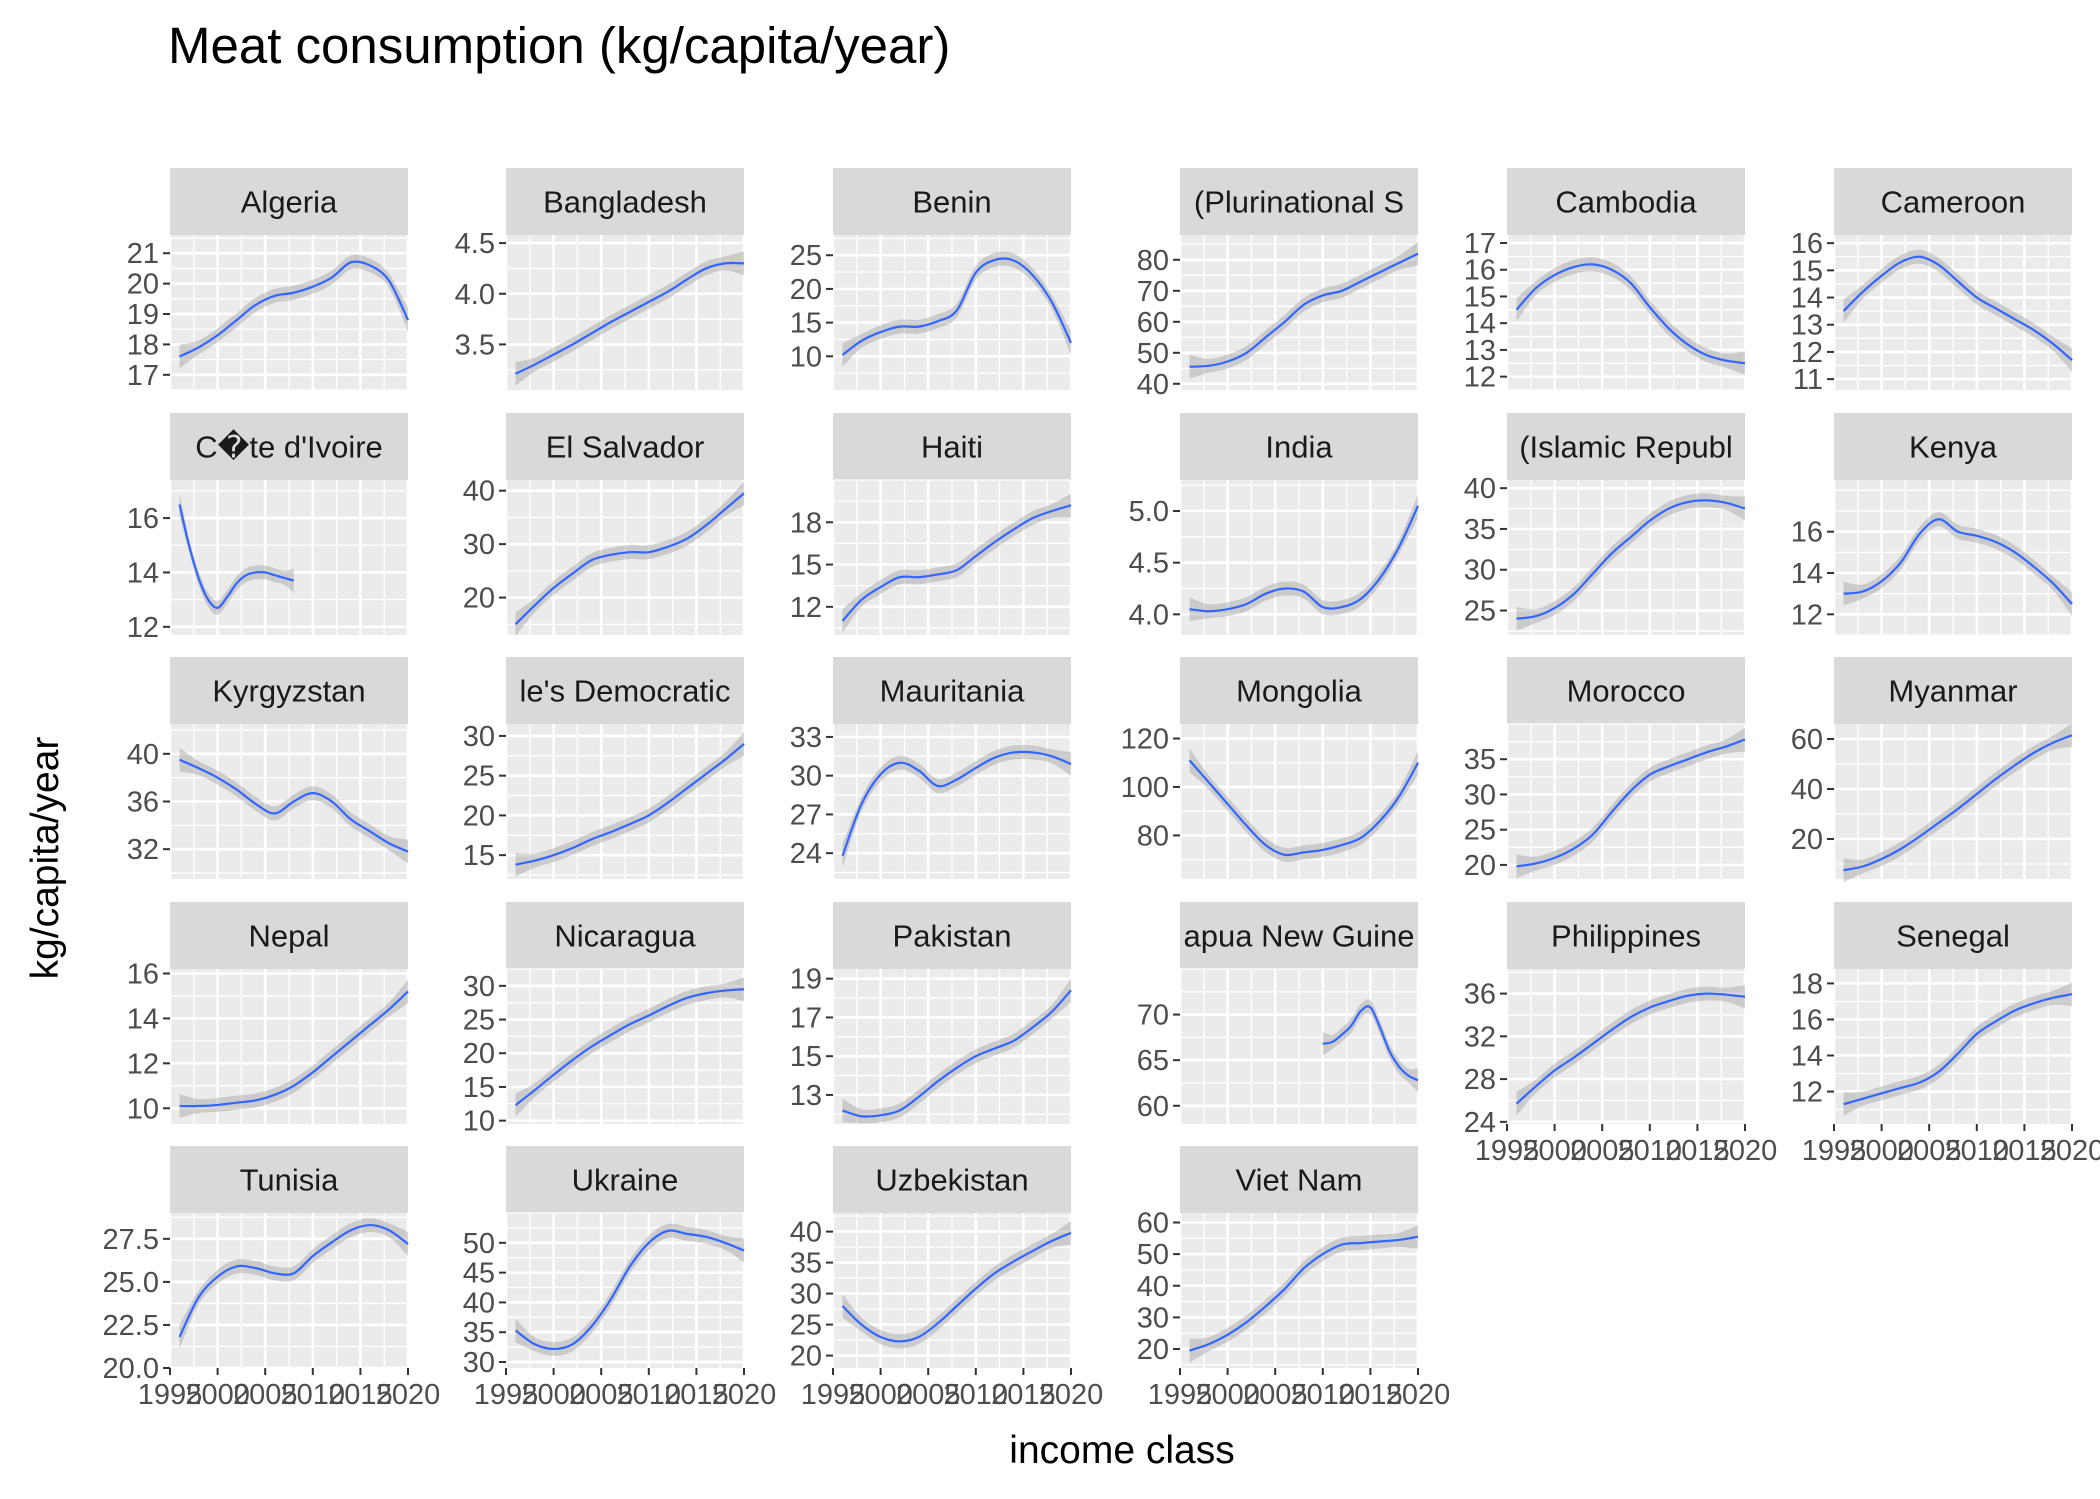 The image size is (2100, 1499). Describe the element at coordinates (1932, 770) in the screenshot. I see `facet-panel: Myanmar 20 40 60` at that location.